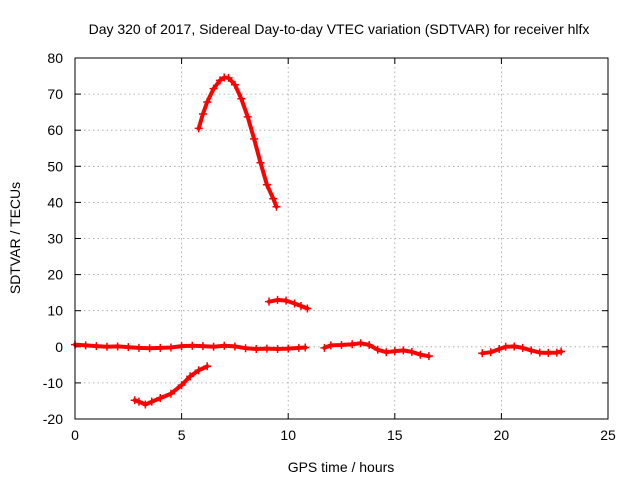  What do you see at coordinates (55, 202) in the screenshot?
I see `y-tick-label: 40` at bounding box center [55, 202].